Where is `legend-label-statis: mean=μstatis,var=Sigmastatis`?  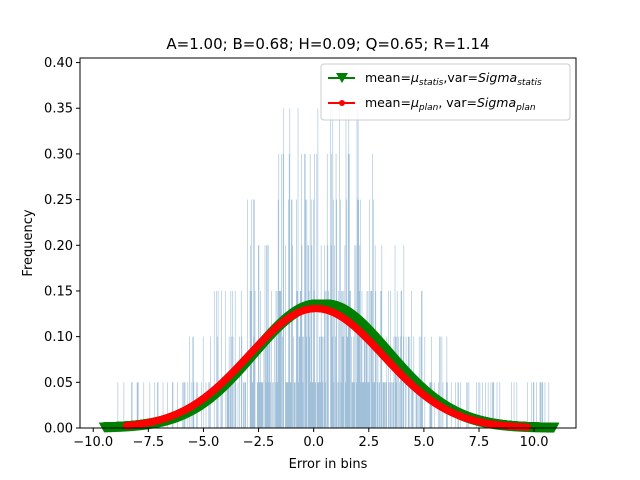
legend-label-statis: mean=μstatis,var=Sigmastatis is located at coordinates (453, 79).